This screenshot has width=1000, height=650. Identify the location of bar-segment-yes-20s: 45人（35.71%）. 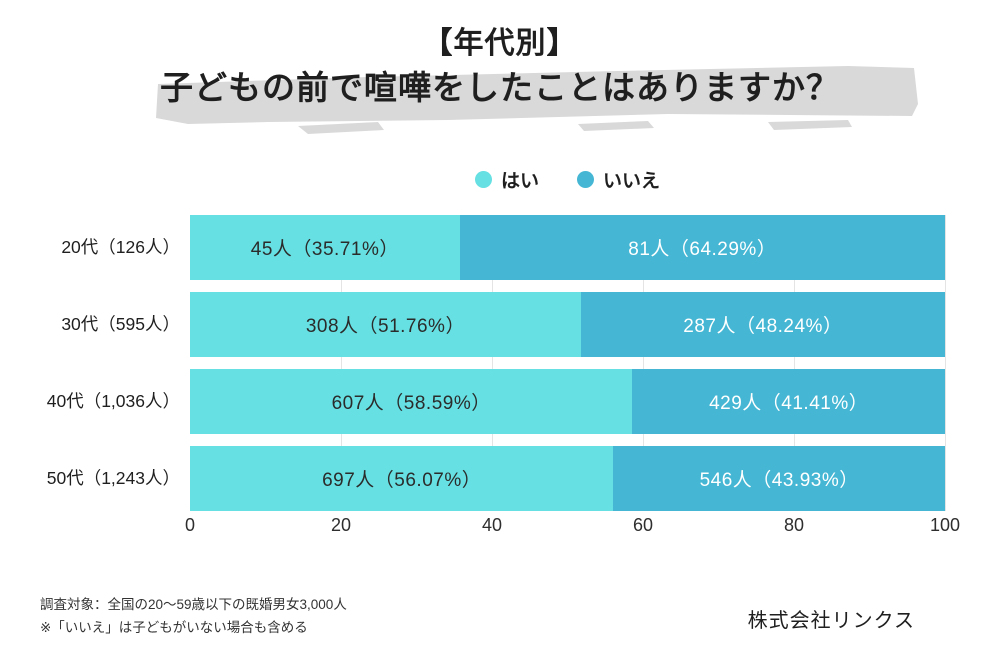
(325, 247).